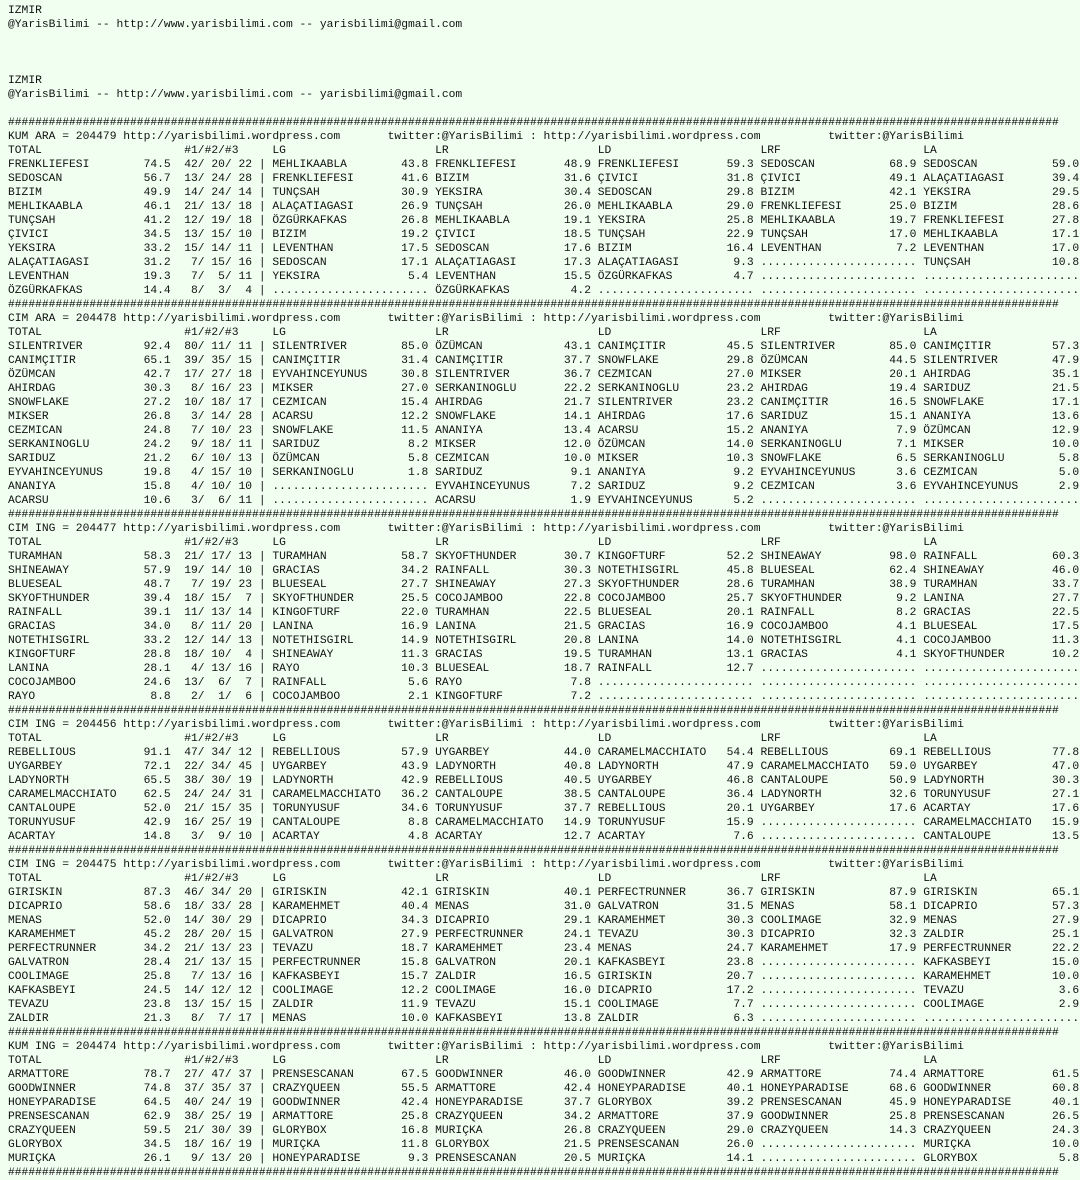 This screenshot has width=1080, height=1180. What do you see at coordinates (621, 1159) in the screenshot?
I see `ld-horse-name: MURIÇKA` at bounding box center [621, 1159].